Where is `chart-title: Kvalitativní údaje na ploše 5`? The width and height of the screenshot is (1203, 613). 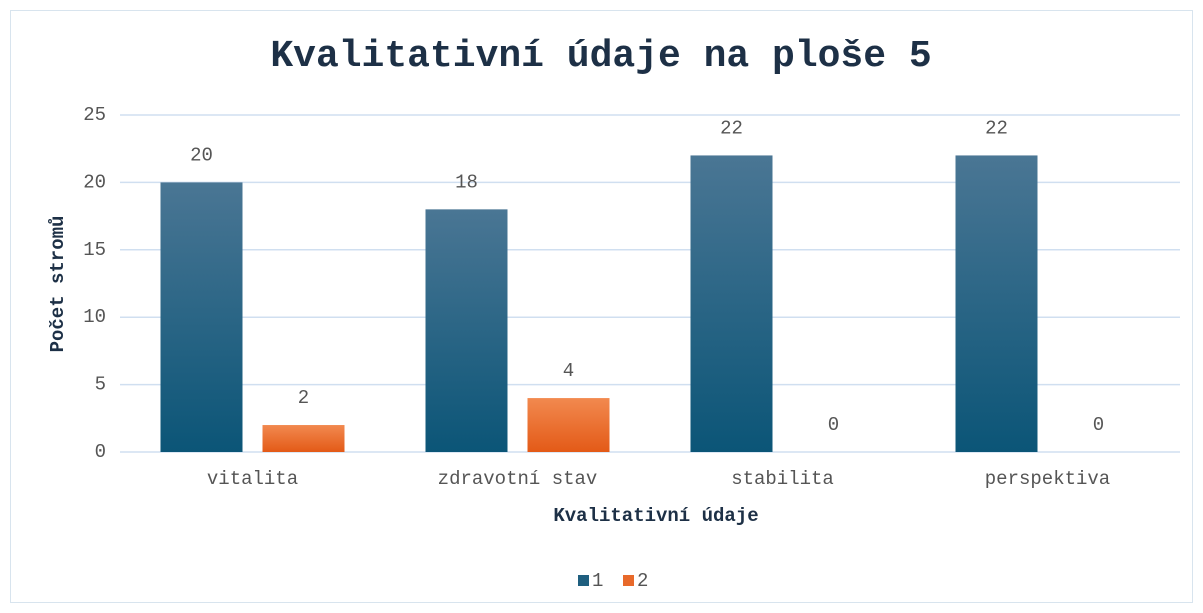
chart-title: Kvalitativní údaje na ploše 5 is located at coordinates (600, 56).